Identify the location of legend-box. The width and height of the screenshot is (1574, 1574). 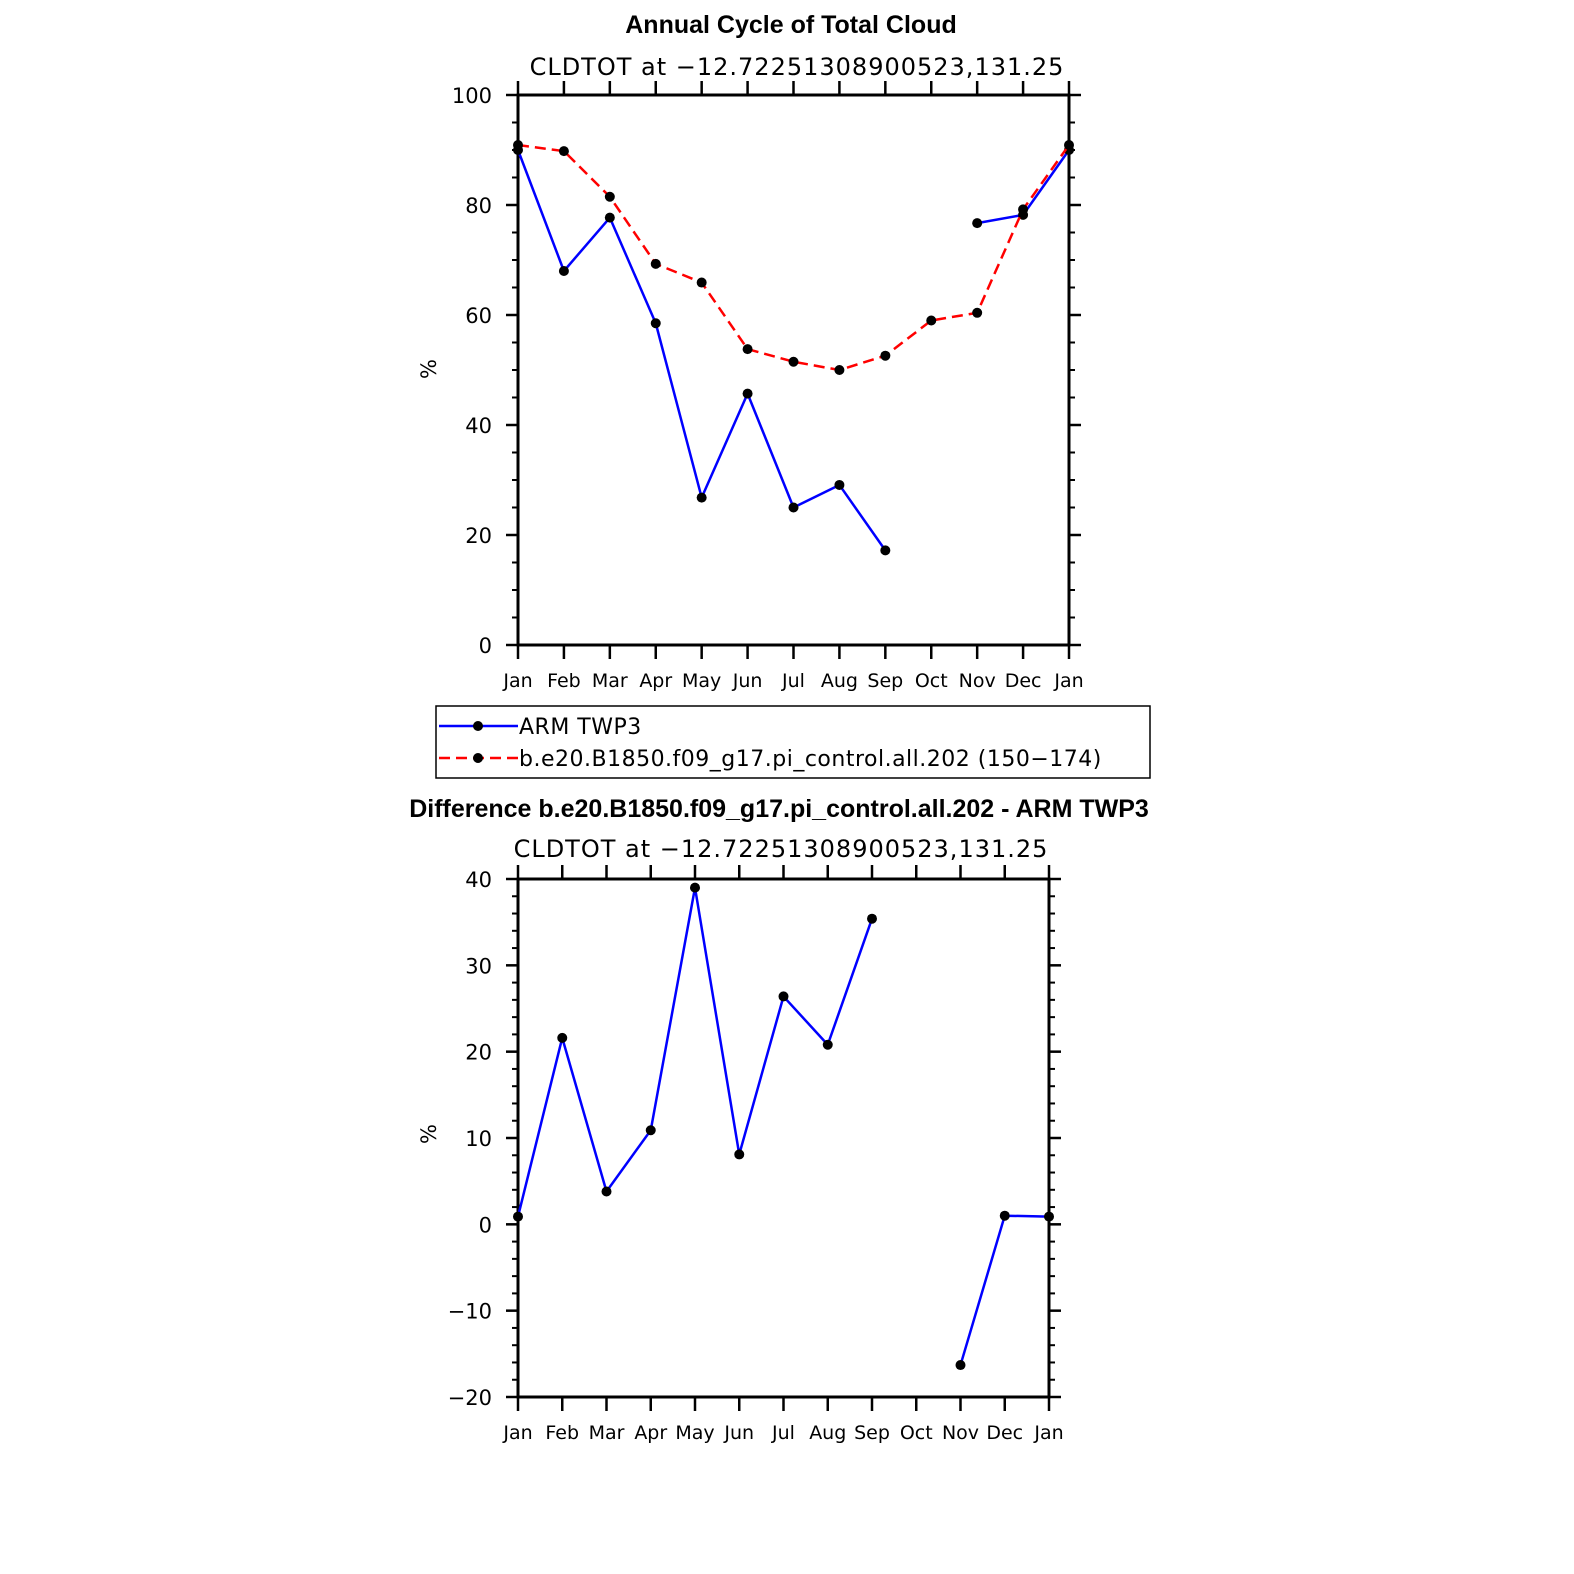
(793, 742).